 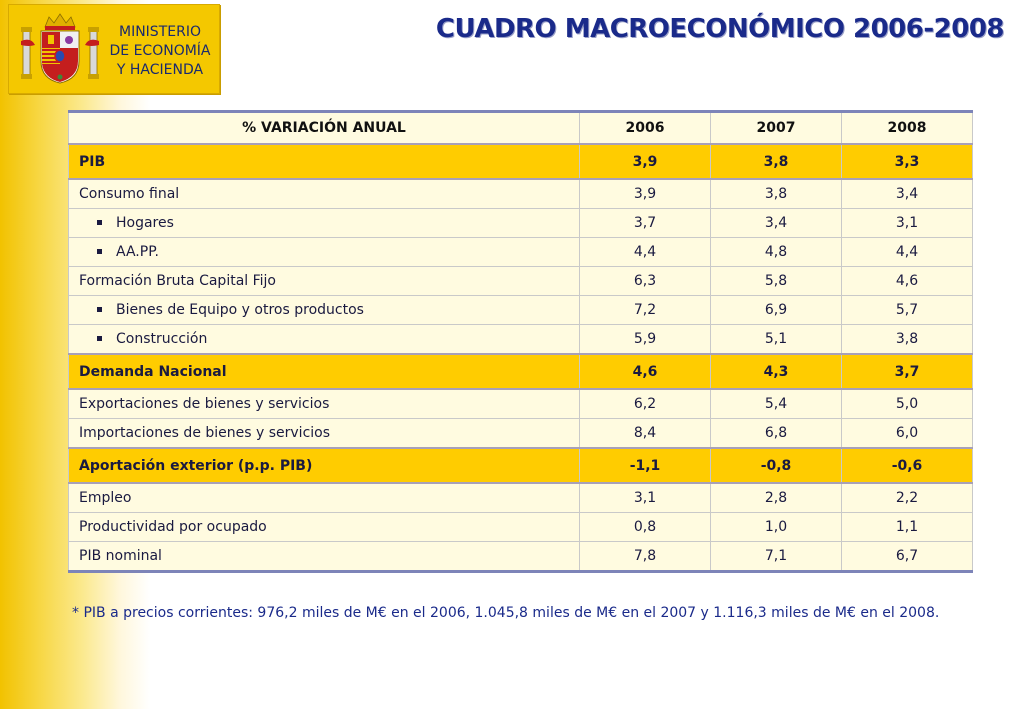 What do you see at coordinates (324, 281) in the screenshot?
I see `row-label: Formación Bruta Capital Fijo` at bounding box center [324, 281].